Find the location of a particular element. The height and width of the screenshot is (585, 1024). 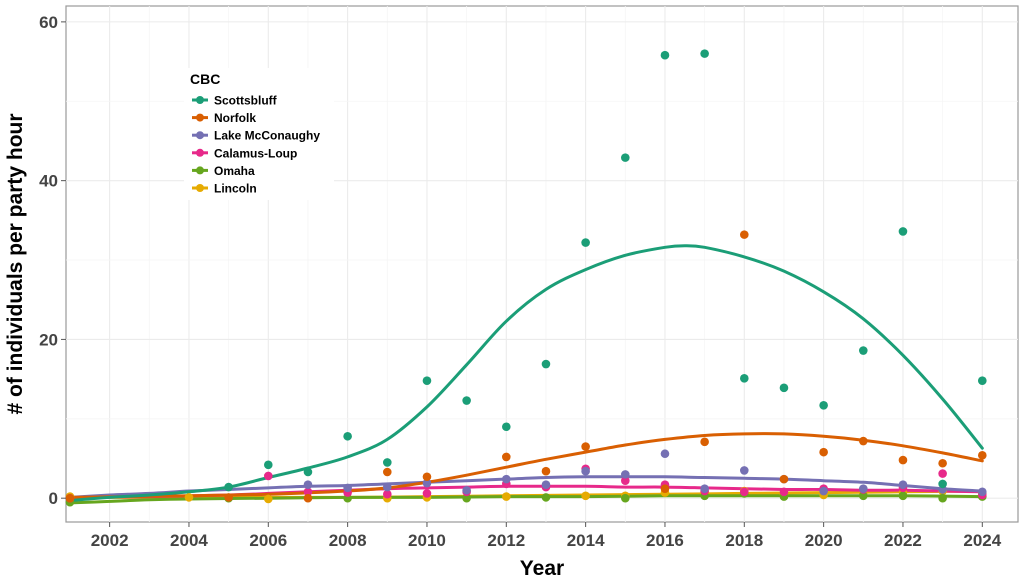

legend-item-lake-mcconaughy: Lake McConaughy is located at coordinates (256, 136).